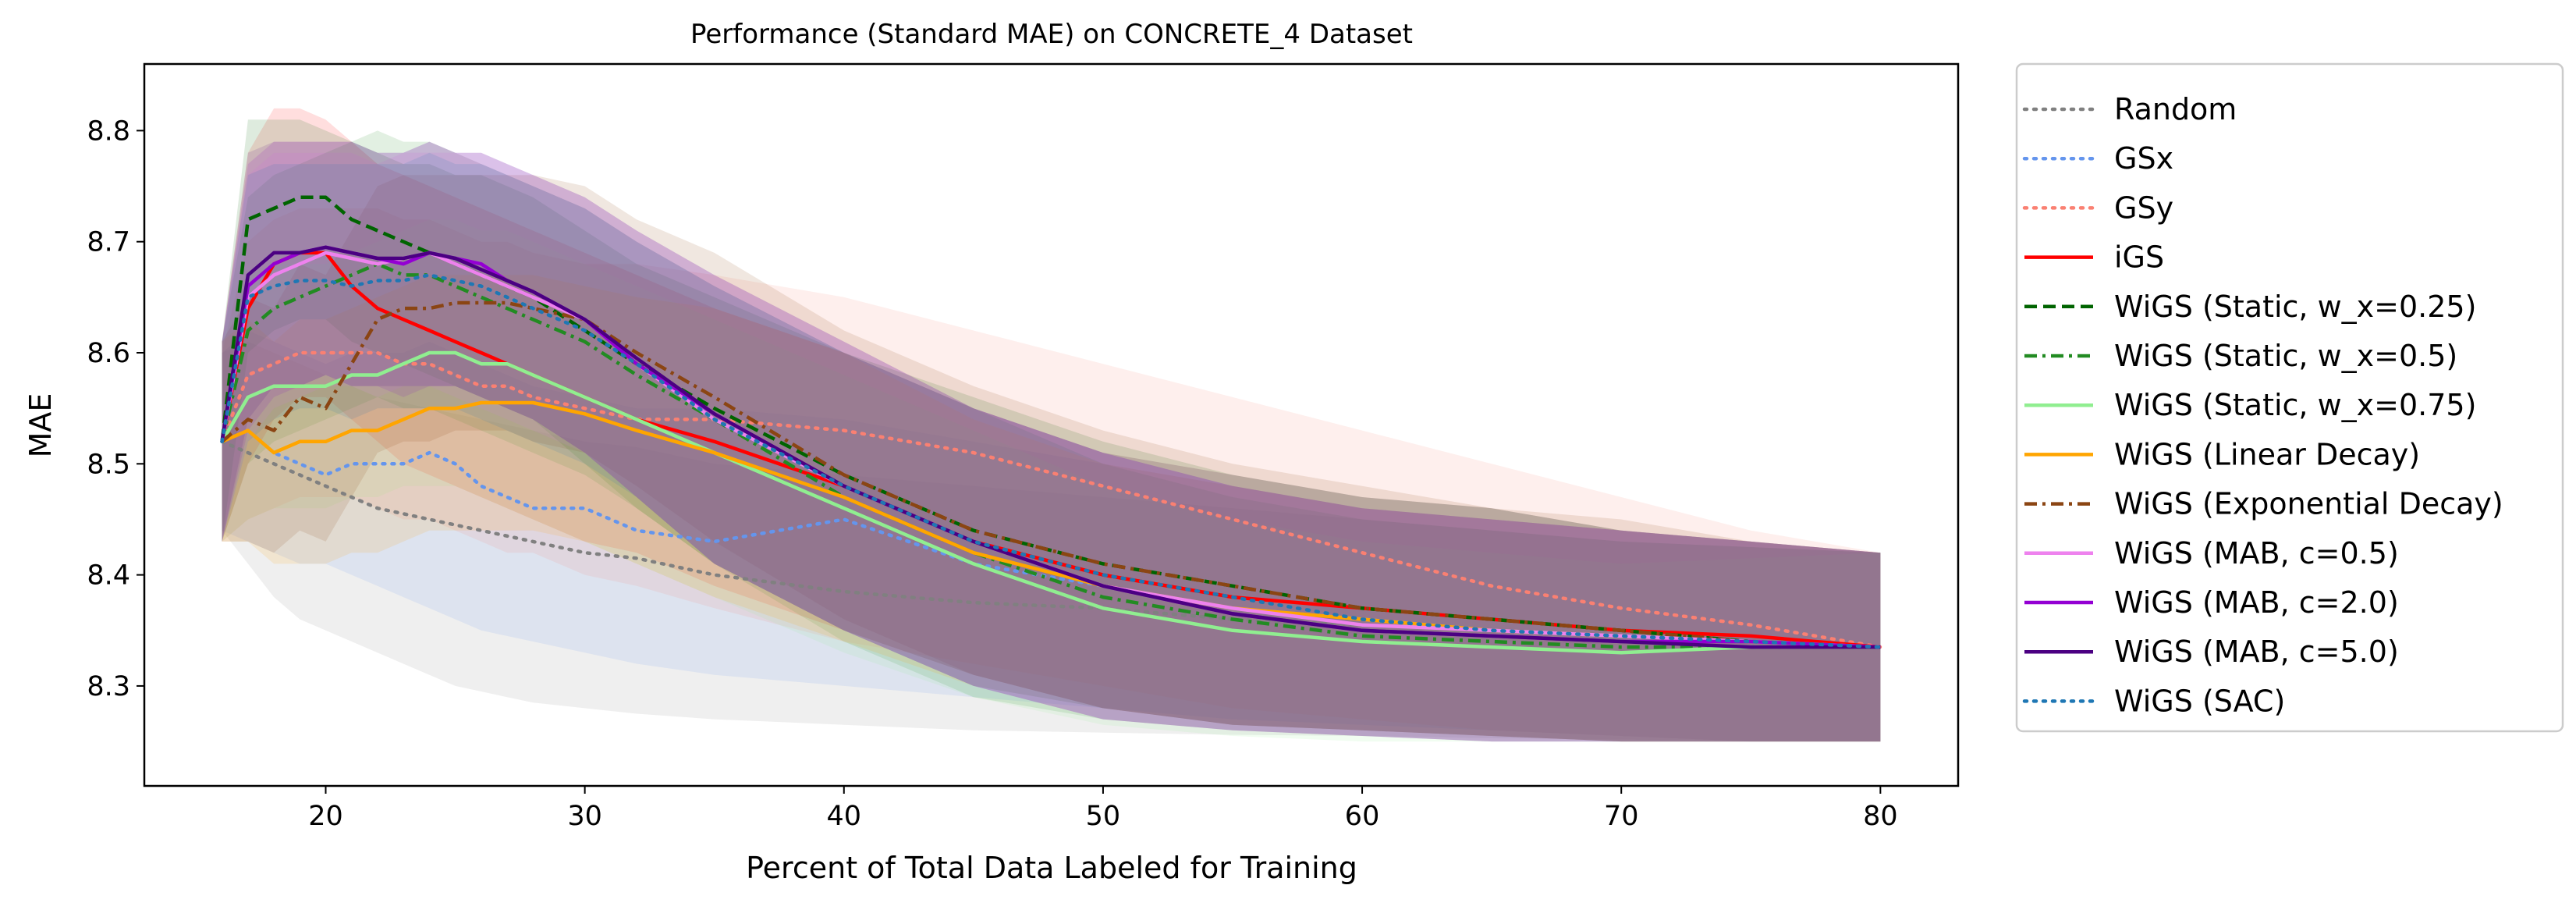 The width and height of the screenshot is (2576, 910). I want to click on y-tick-label: 8.4, so click(108, 576).